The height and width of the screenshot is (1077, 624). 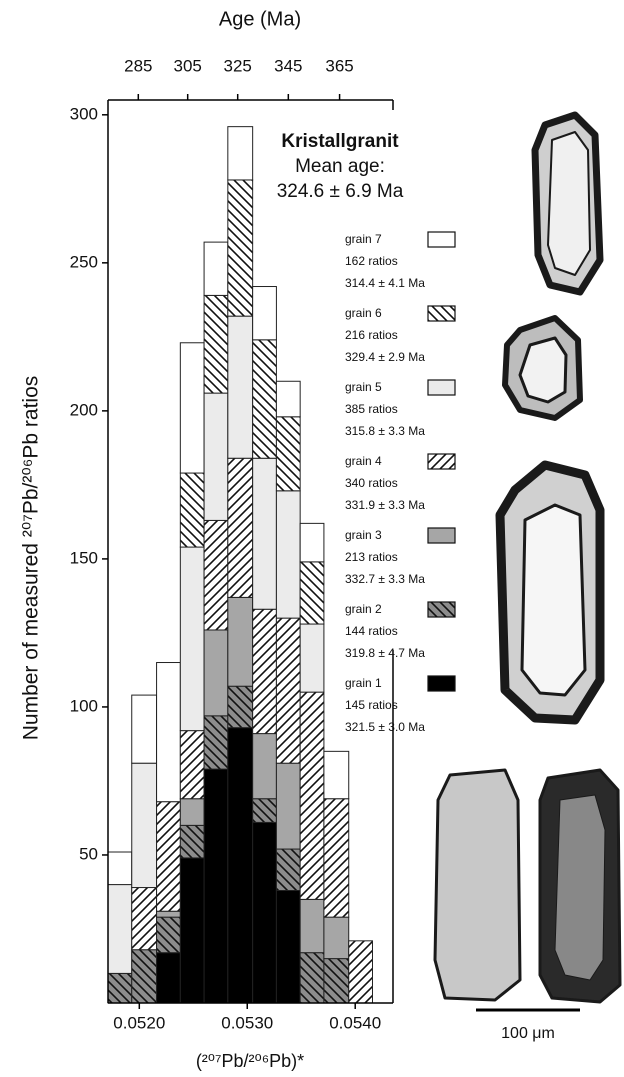 I want to click on y-tick-label: 300, so click(x=84, y=113).